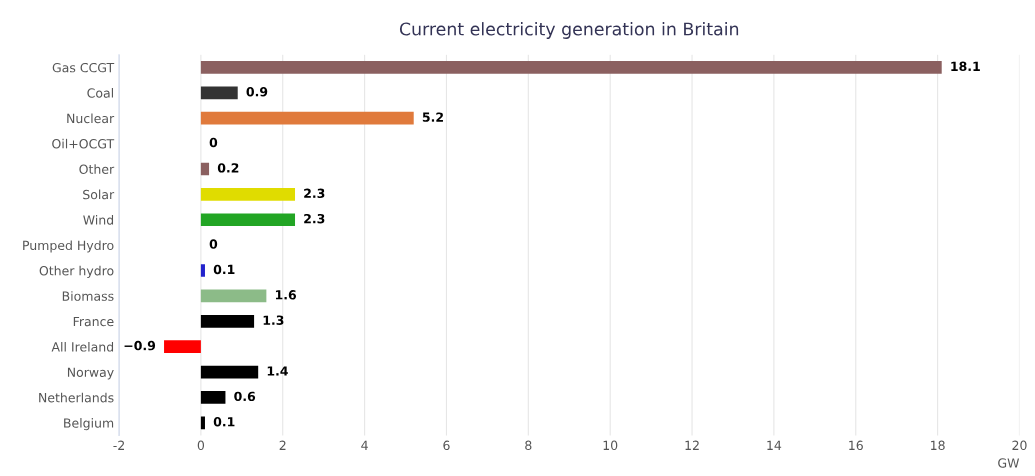 This screenshot has width=1035, height=476. I want to click on y-tick-label: All Ireland, so click(82, 346).